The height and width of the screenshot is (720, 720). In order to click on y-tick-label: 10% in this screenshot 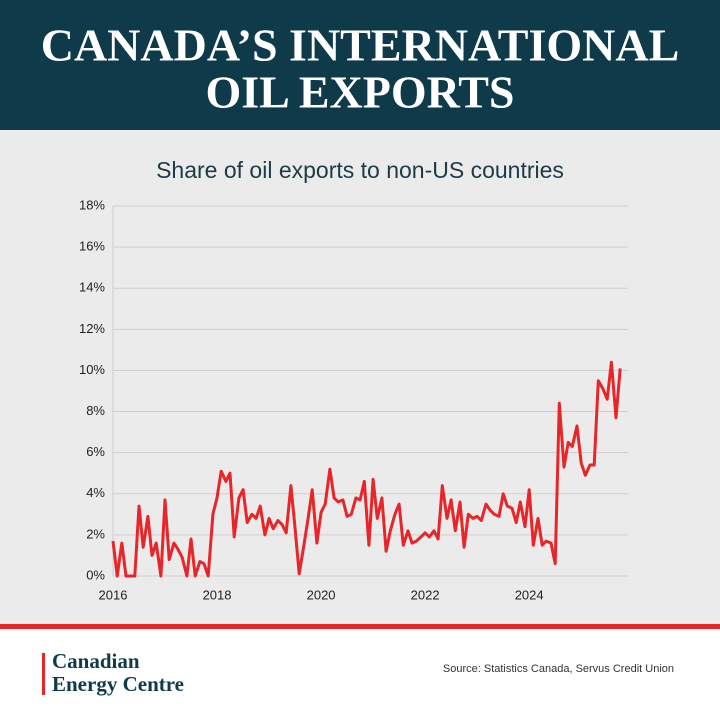, I will do `click(92, 369)`.